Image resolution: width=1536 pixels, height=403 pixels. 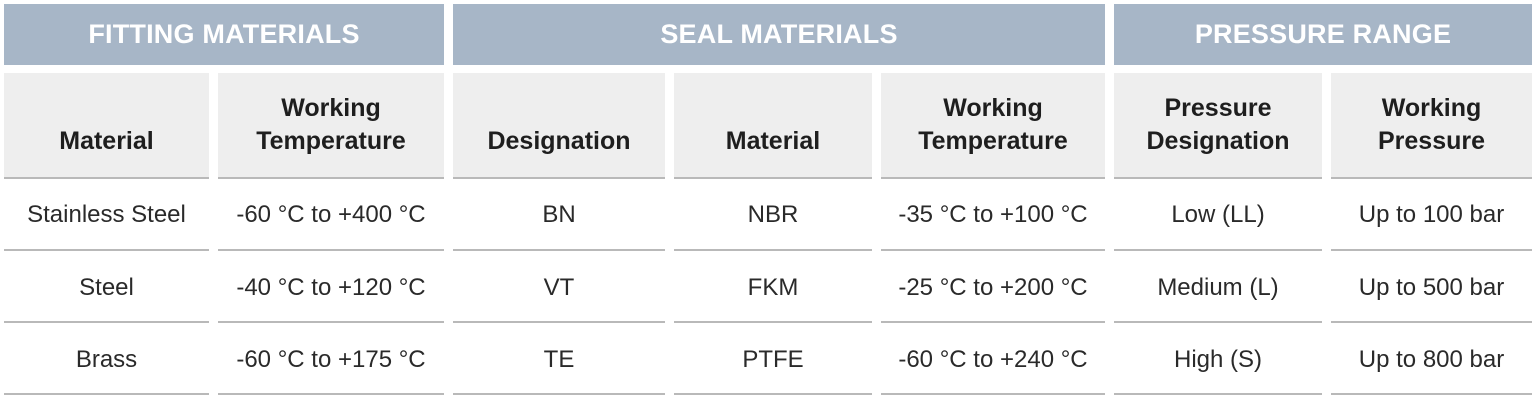 What do you see at coordinates (106, 214) in the screenshot?
I see `table-cell: Stainless Steel` at bounding box center [106, 214].